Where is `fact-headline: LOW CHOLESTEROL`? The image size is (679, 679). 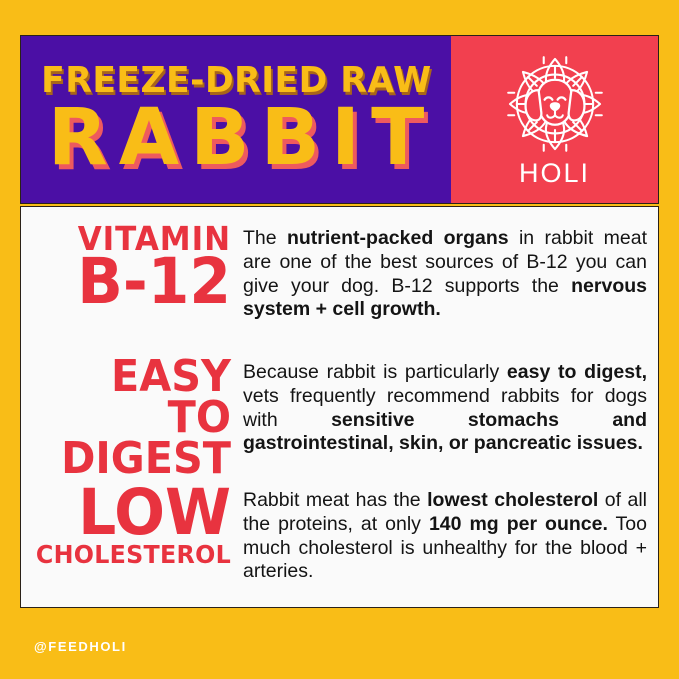 fact-headline: LOW CHOLESTEROL is located at coordinates (132, 522).